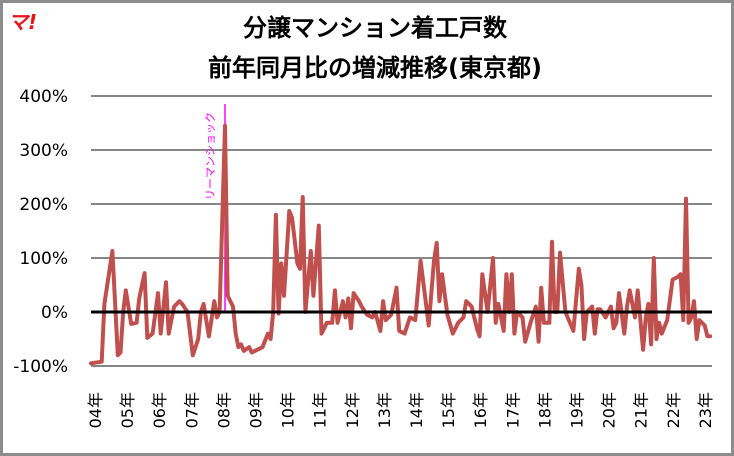  Describe the element at coordinates (641, 410) in the screenshot. I see `x-tick-label: 21年` at that location.